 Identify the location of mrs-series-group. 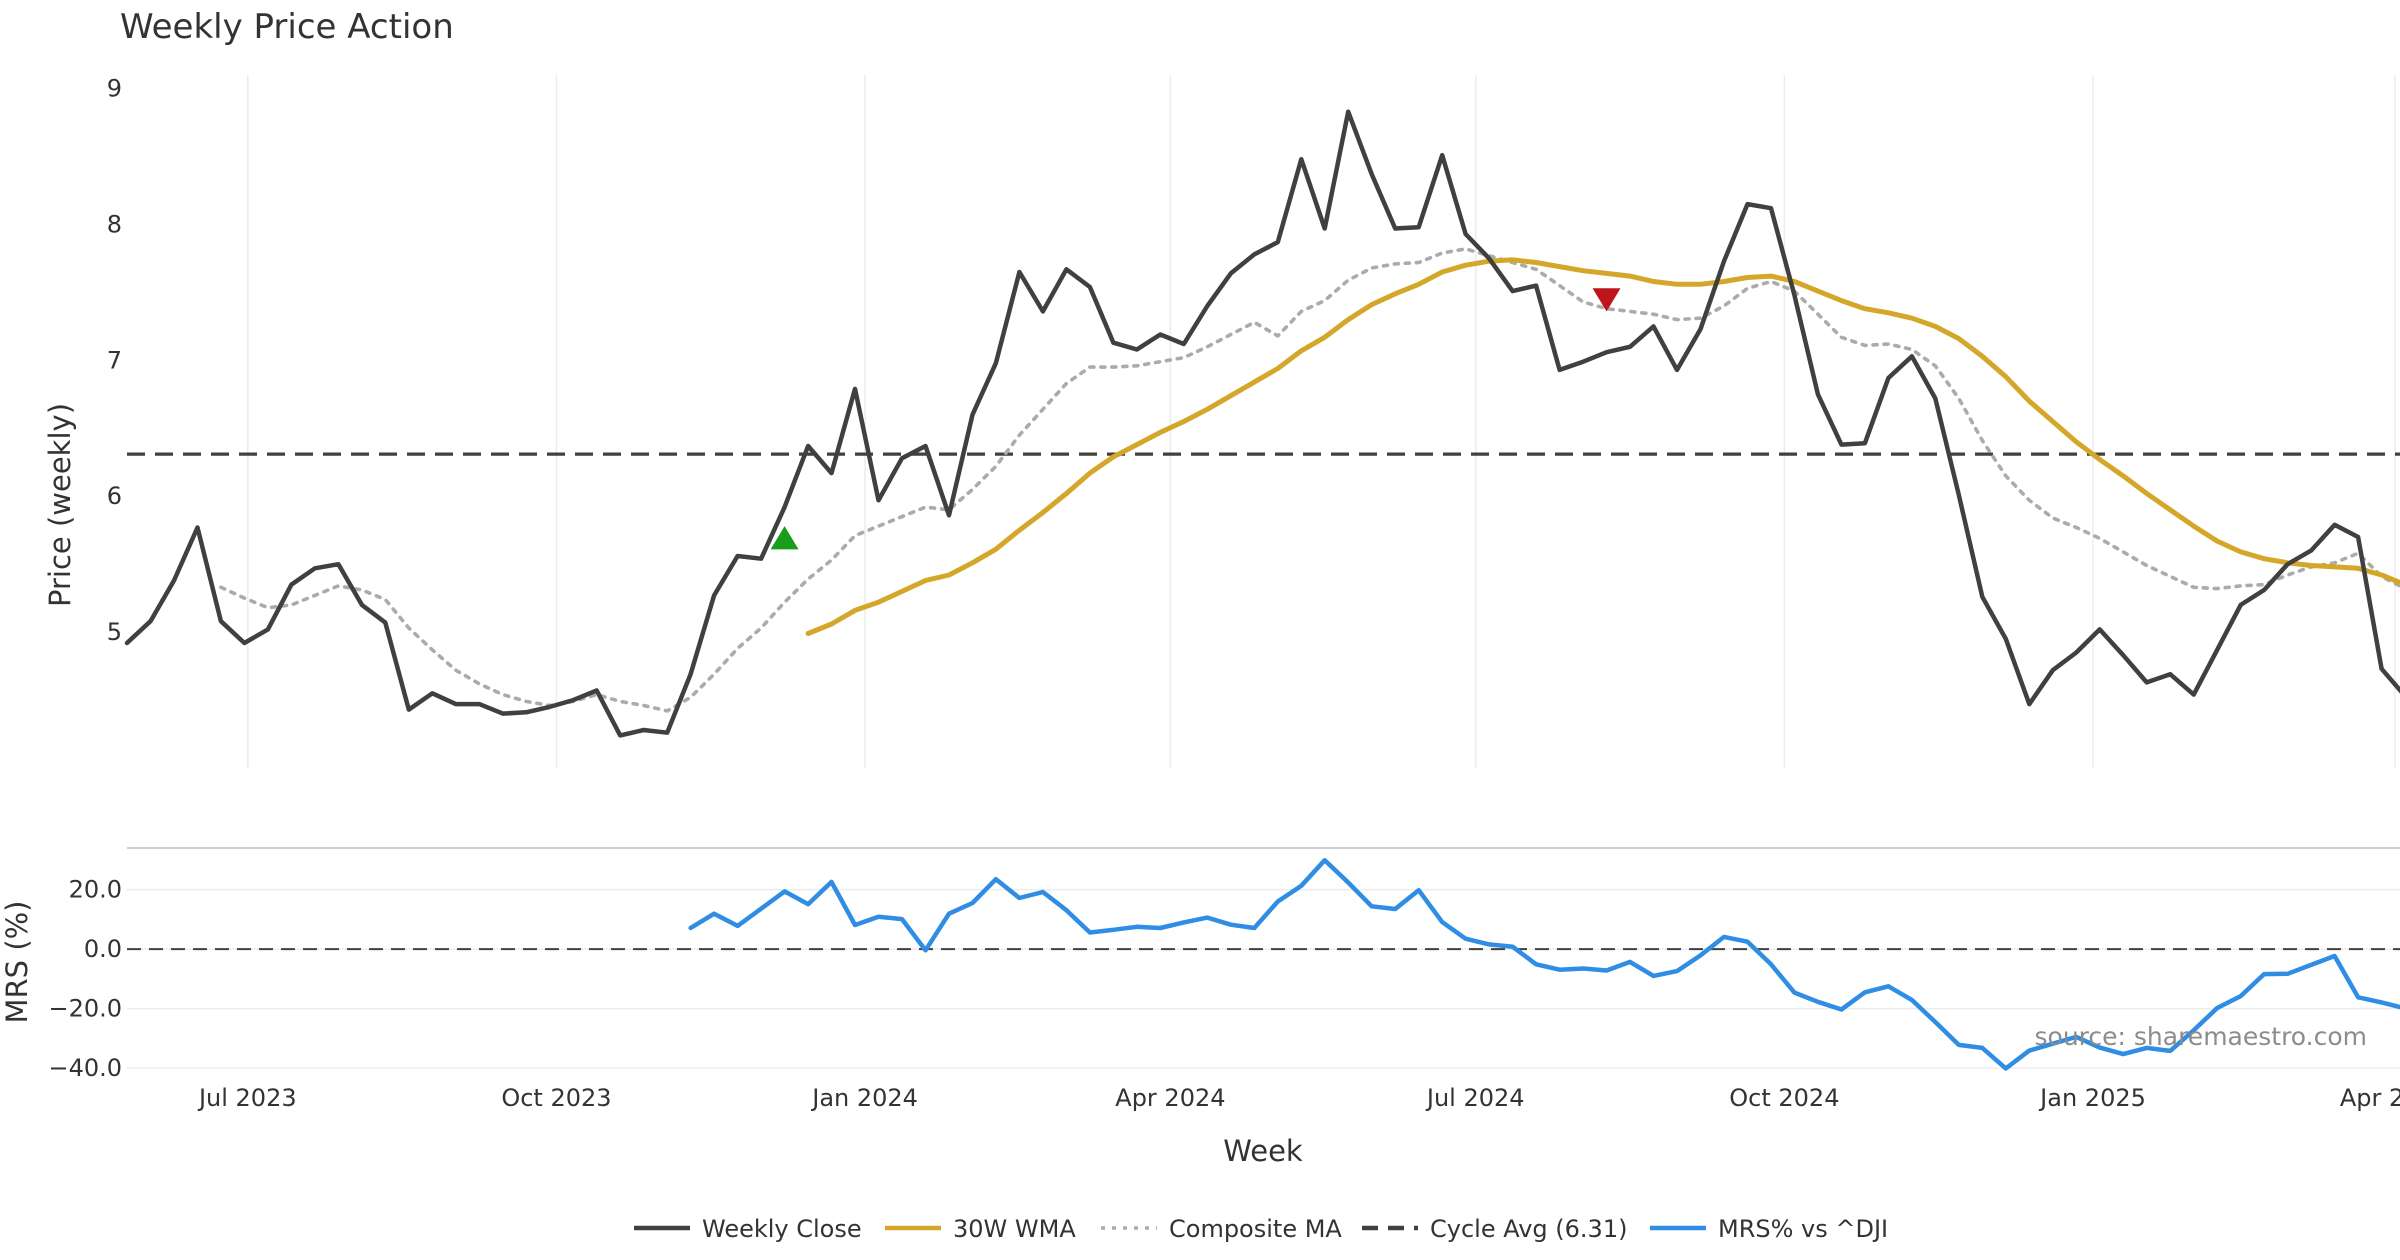
(1544, 964).